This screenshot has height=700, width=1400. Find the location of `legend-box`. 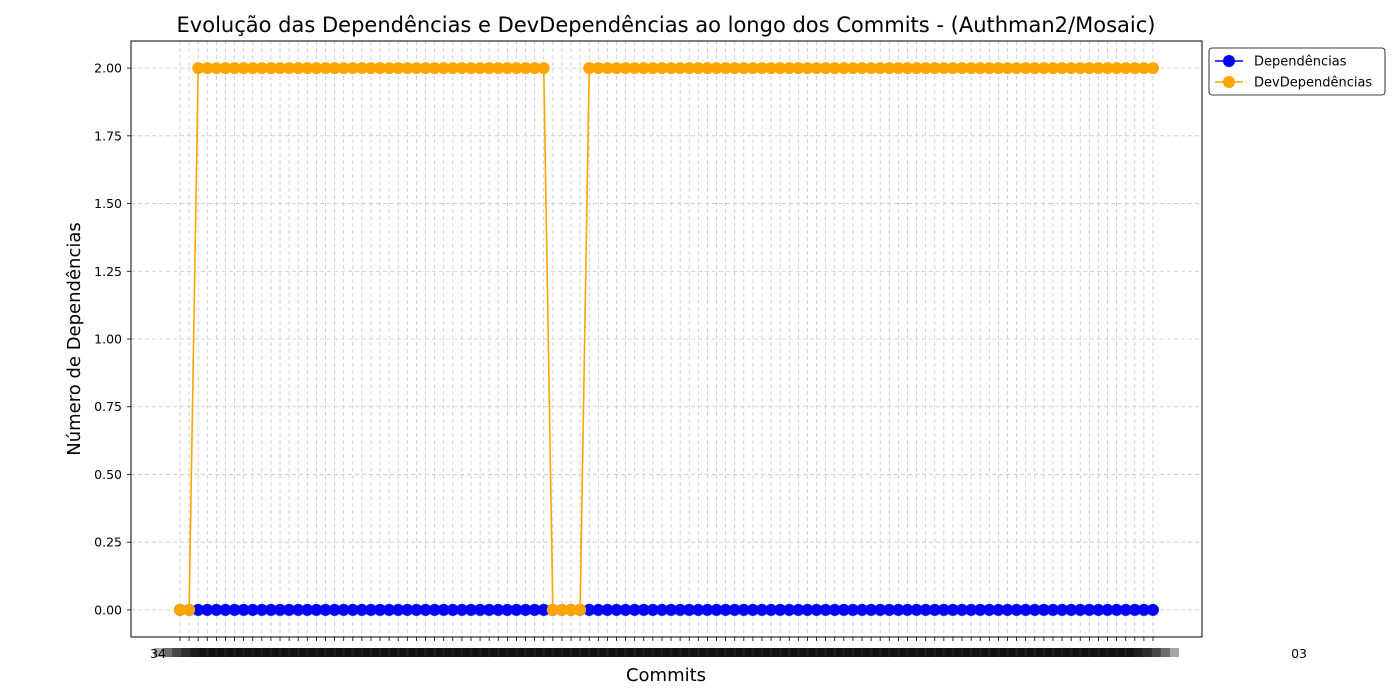

legend-box is located at coordinates (1297, 71).